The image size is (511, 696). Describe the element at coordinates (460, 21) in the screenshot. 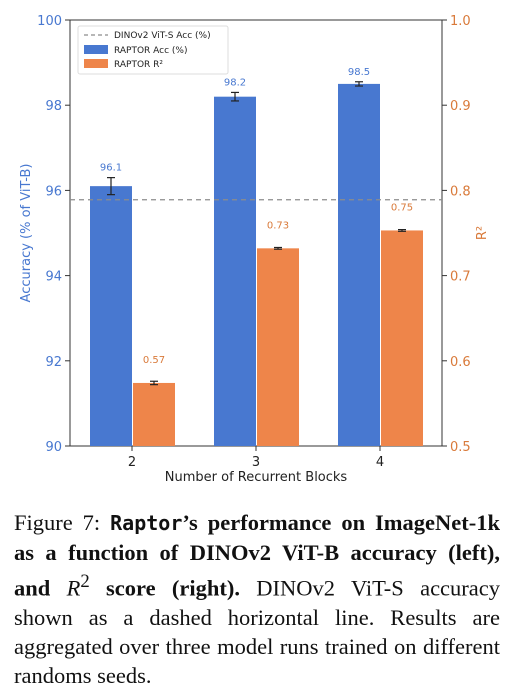

I see `right-tick-label: 1.0` at that location.